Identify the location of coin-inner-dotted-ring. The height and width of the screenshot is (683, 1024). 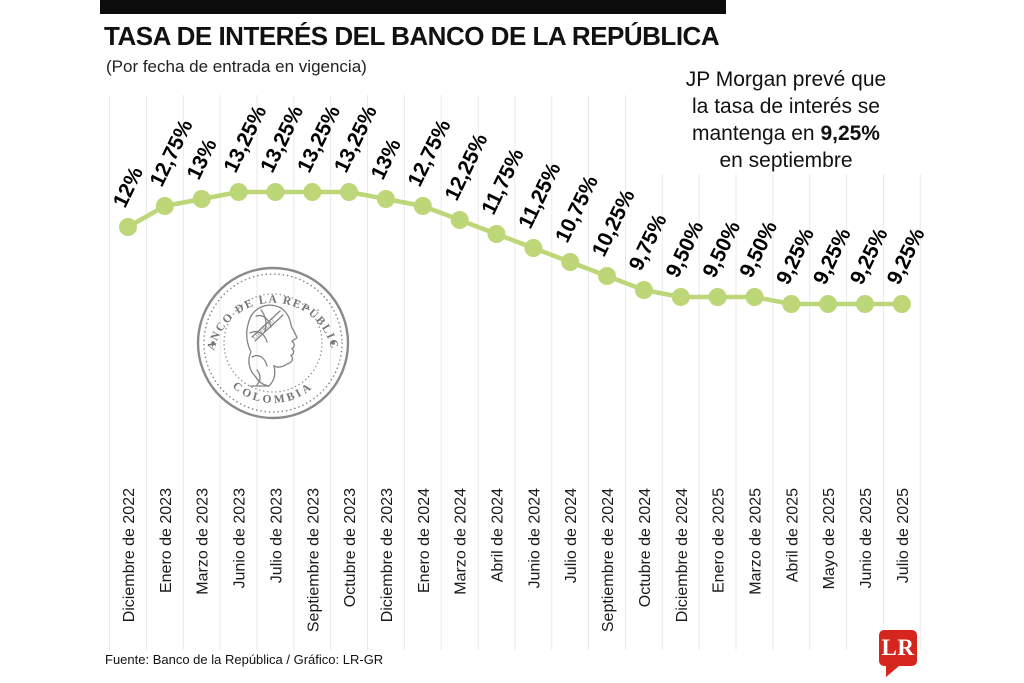
(273, 343).